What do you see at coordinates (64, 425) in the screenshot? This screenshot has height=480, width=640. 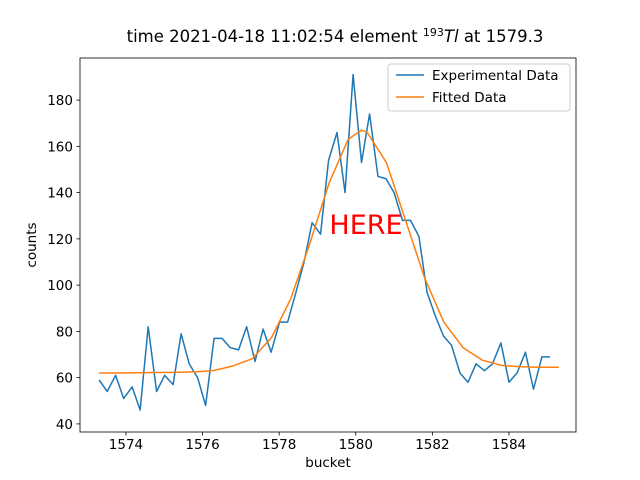 I see `y-tick-label: 40` at bounding box center [64, 425].